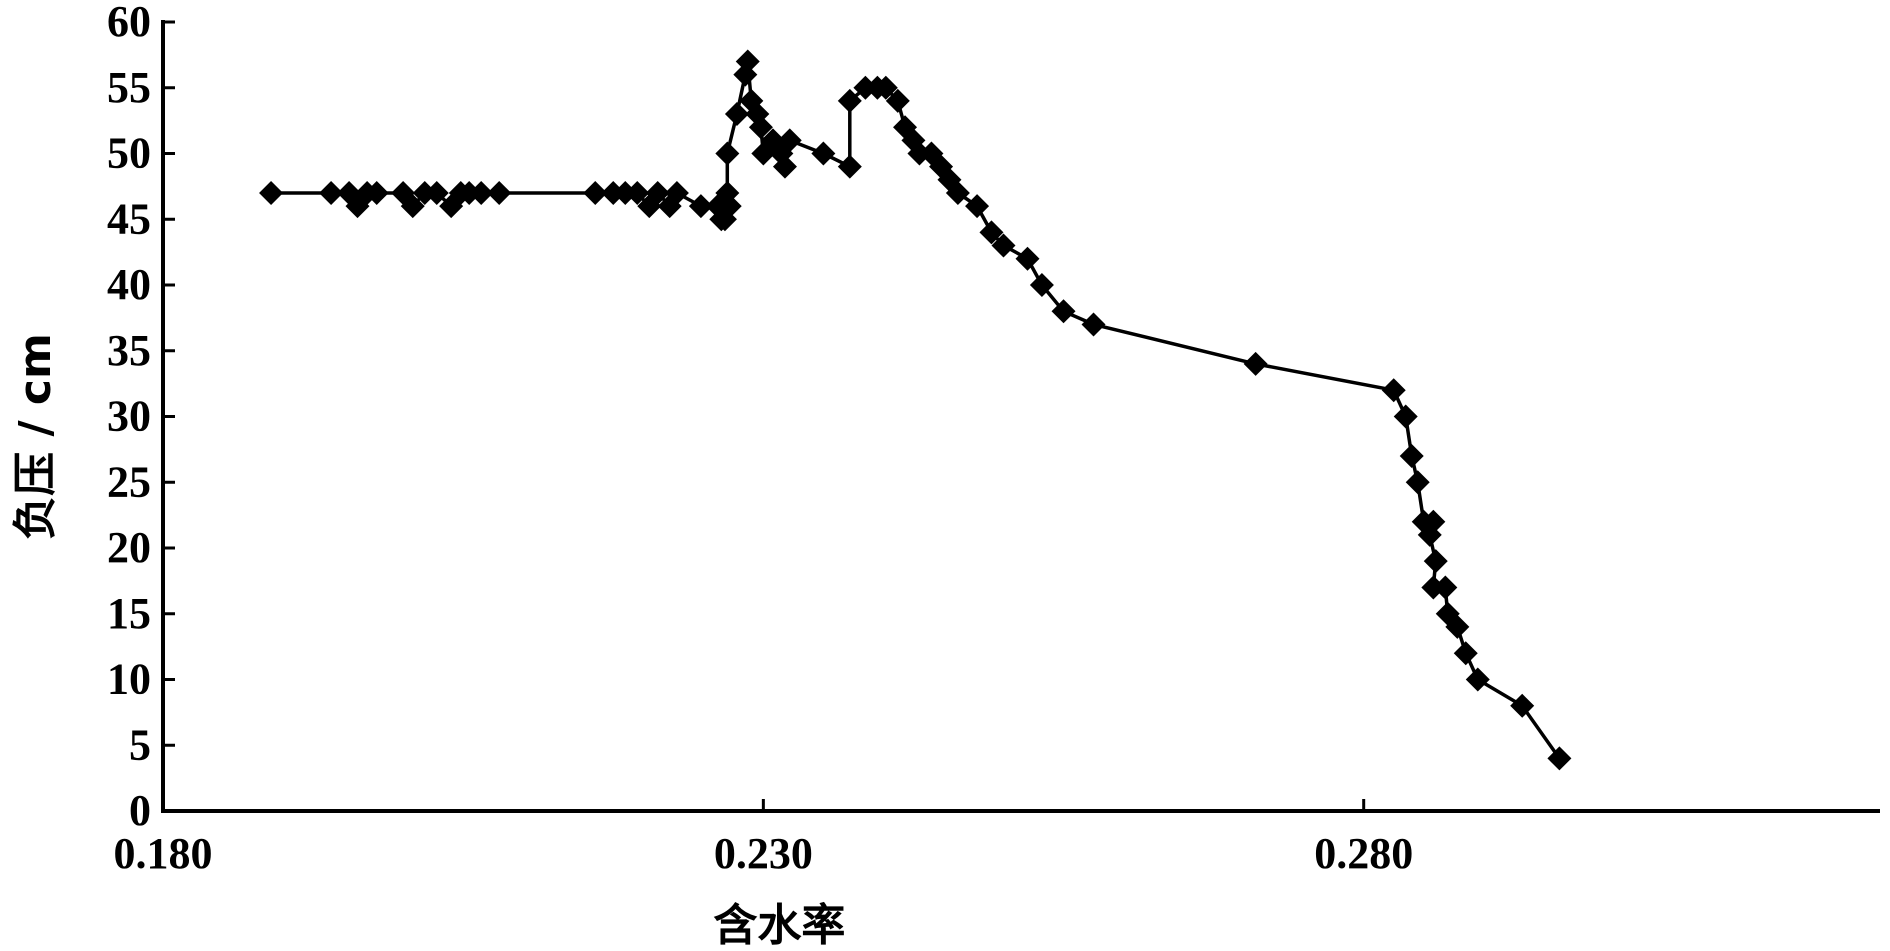 This screenshot has width=1890, height=951. I want to click on x-tick-label: 0.230, so click(763, 853).